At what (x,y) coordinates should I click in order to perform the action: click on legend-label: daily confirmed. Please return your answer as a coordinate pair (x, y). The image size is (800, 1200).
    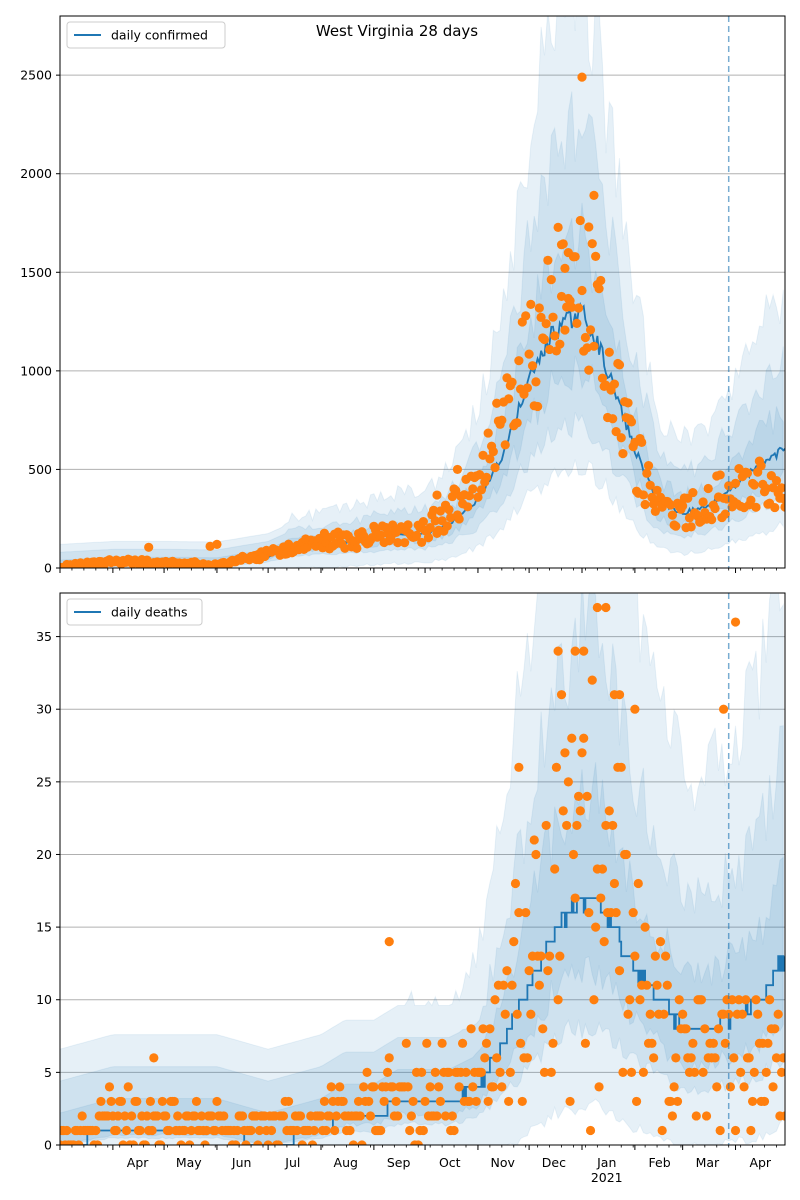
    Looking at the image, I should click on (159, 35).